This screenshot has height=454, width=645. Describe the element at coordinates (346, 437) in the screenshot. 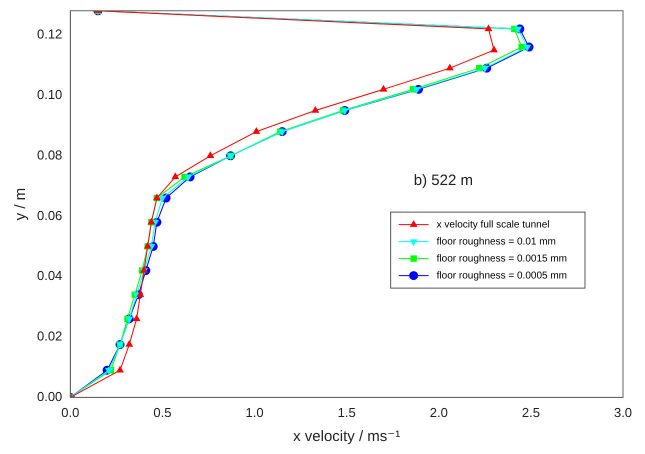

I see `x-axis-title: x velocity / ms⁻¹` at that location.